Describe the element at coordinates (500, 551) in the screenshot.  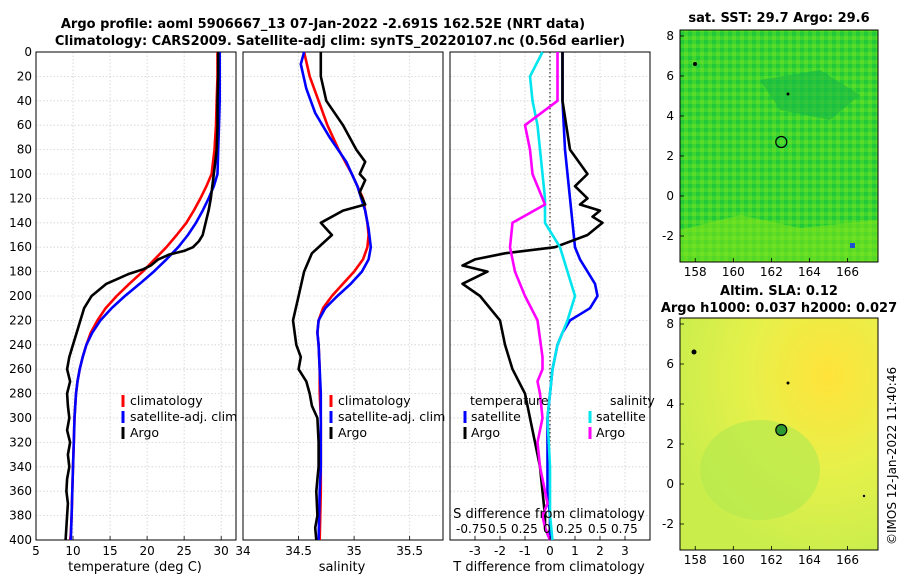
I see `x-tick-label: -2` at that location.